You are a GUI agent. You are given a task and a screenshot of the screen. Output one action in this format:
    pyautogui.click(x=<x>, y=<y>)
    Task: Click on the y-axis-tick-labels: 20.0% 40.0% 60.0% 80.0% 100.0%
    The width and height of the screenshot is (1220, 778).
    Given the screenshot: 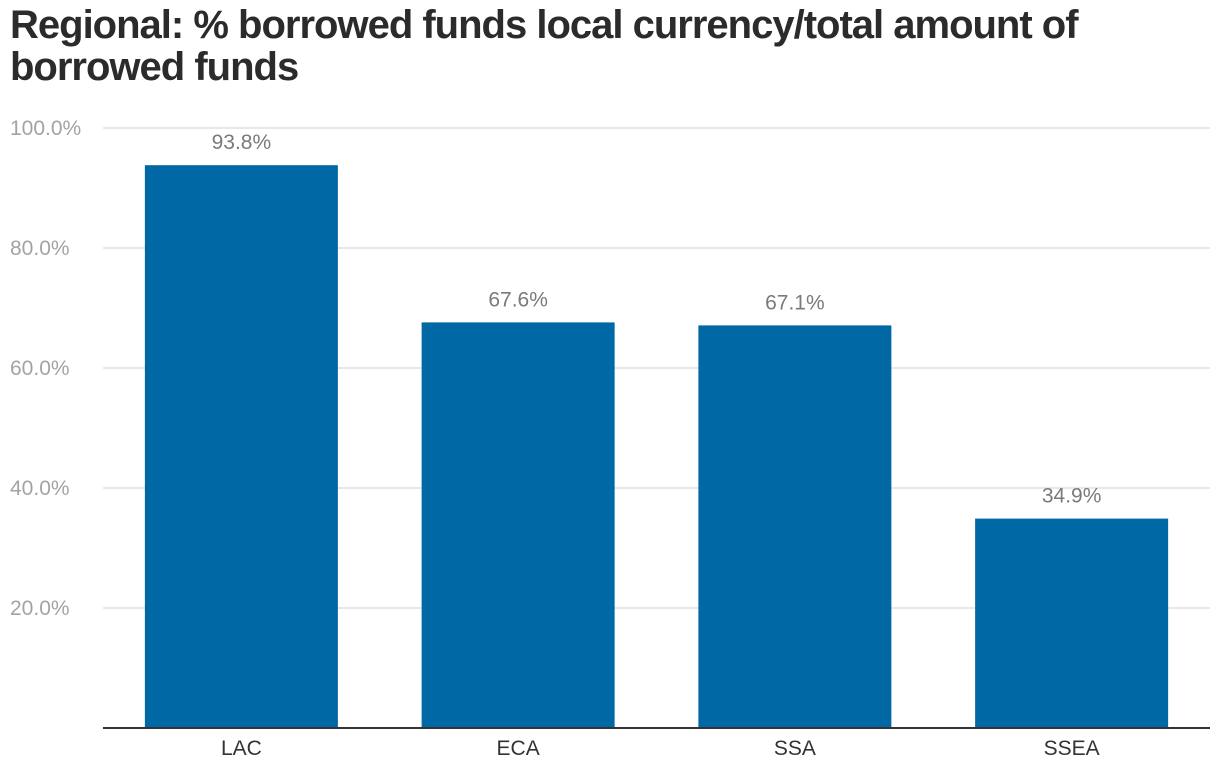 What is the action you would take?
    pyautogui.click(x=45, y=368)
    